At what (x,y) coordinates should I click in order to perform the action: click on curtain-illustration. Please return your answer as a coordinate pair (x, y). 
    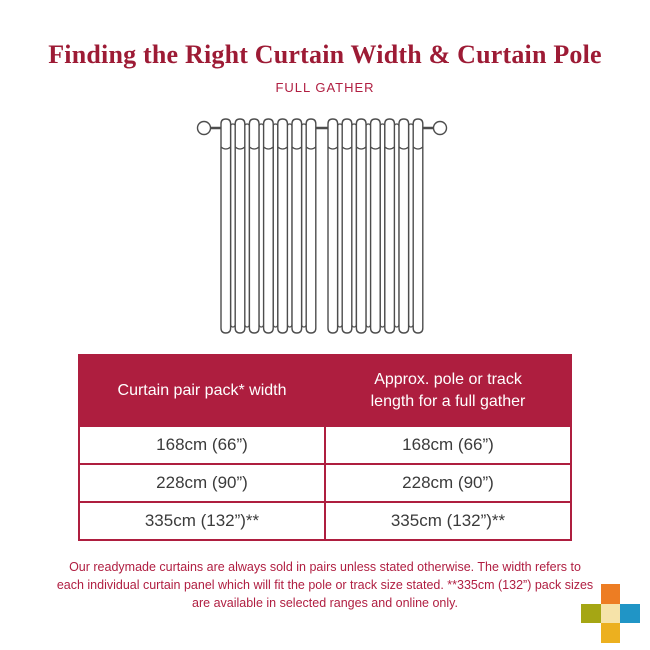
    Looking at the image, I should click on (322, 226).